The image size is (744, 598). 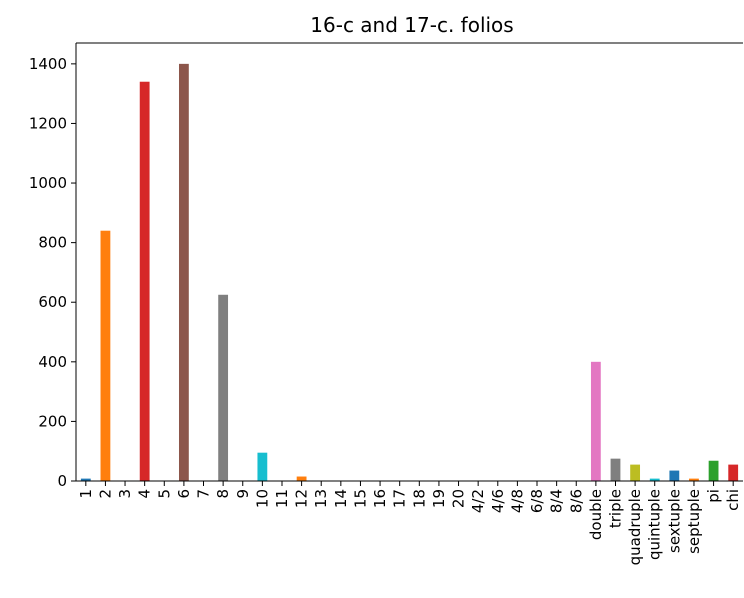 I want to click on x-tick-label: 1, so click(x=86, y=494).